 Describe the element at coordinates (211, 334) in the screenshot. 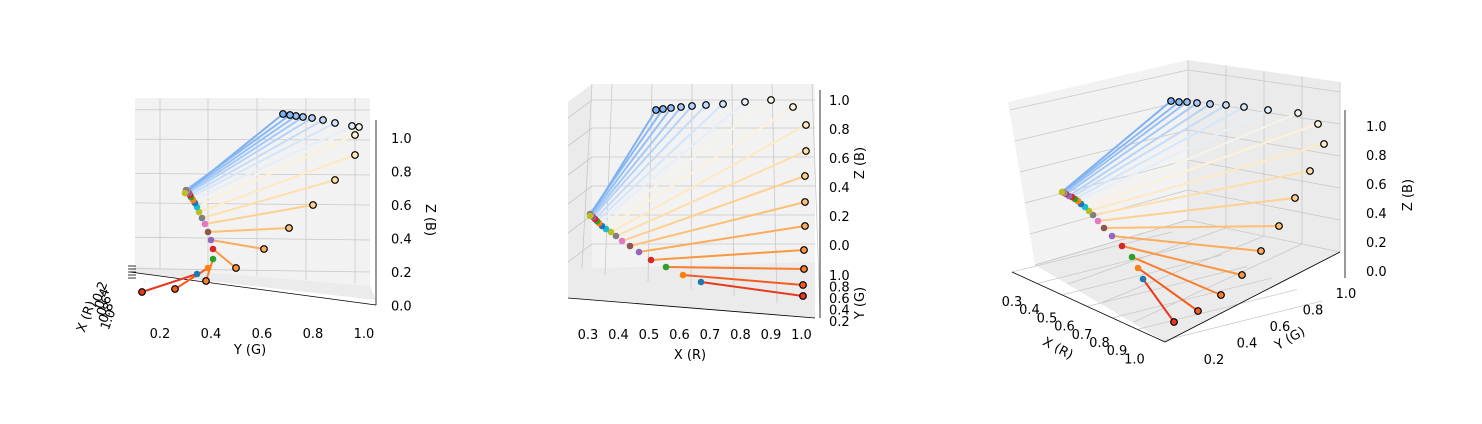

I see `p1-ytick: 0.4` at that location.